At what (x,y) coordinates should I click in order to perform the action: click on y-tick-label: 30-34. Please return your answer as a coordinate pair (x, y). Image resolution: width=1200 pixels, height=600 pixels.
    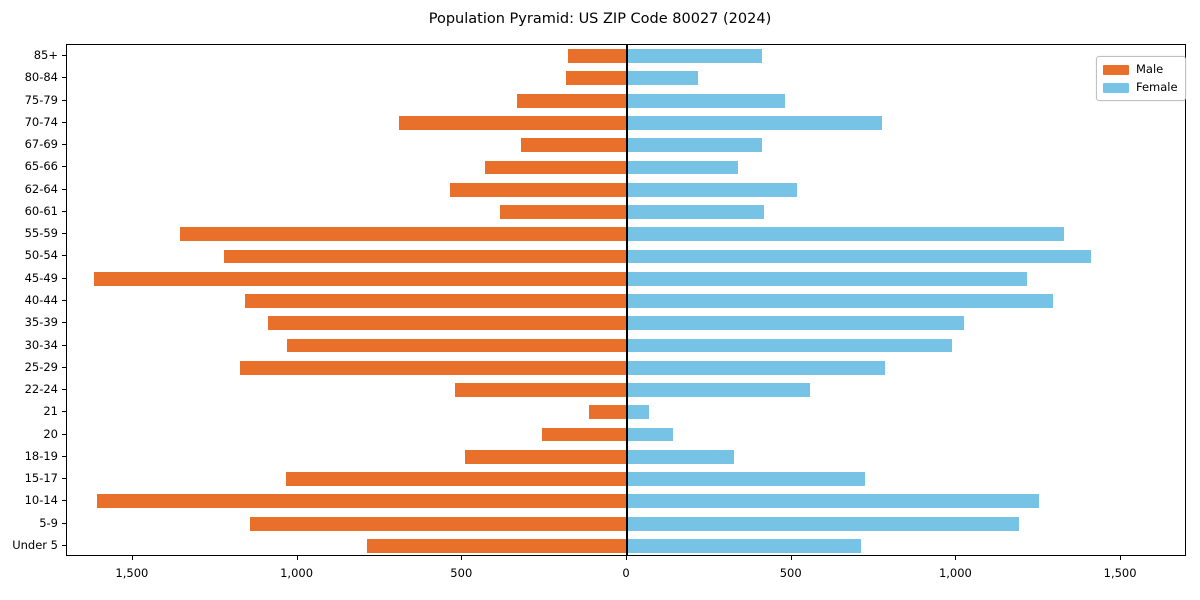
    Looking at the image, I should click on (41, 344).